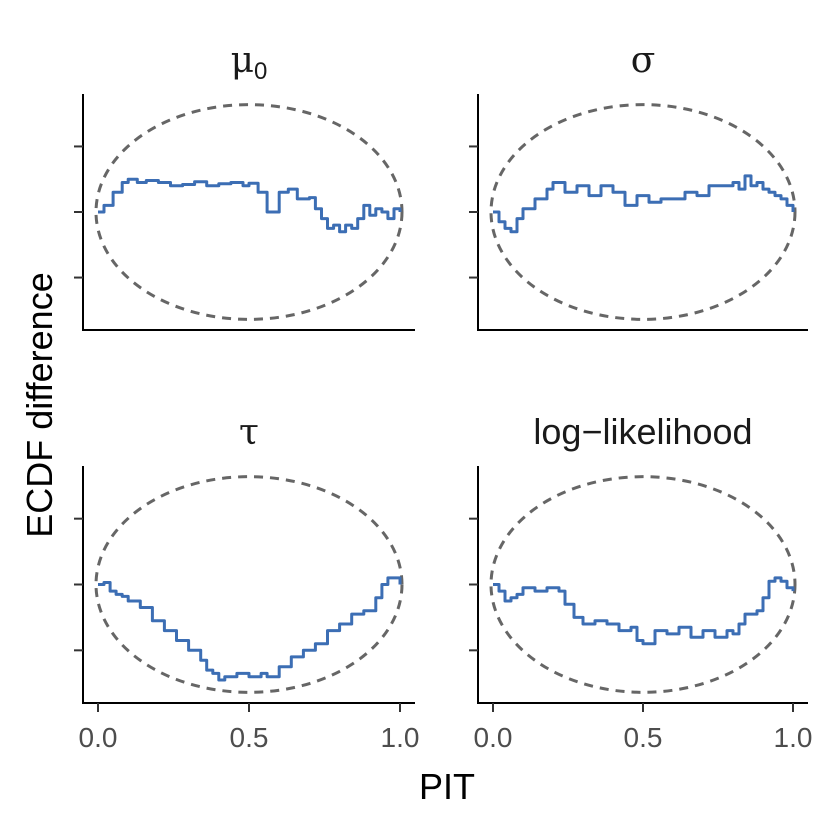 This screenshot has height=830, width=830. I want to click on y-axis-title: ECDF difference, so click(39, 404).